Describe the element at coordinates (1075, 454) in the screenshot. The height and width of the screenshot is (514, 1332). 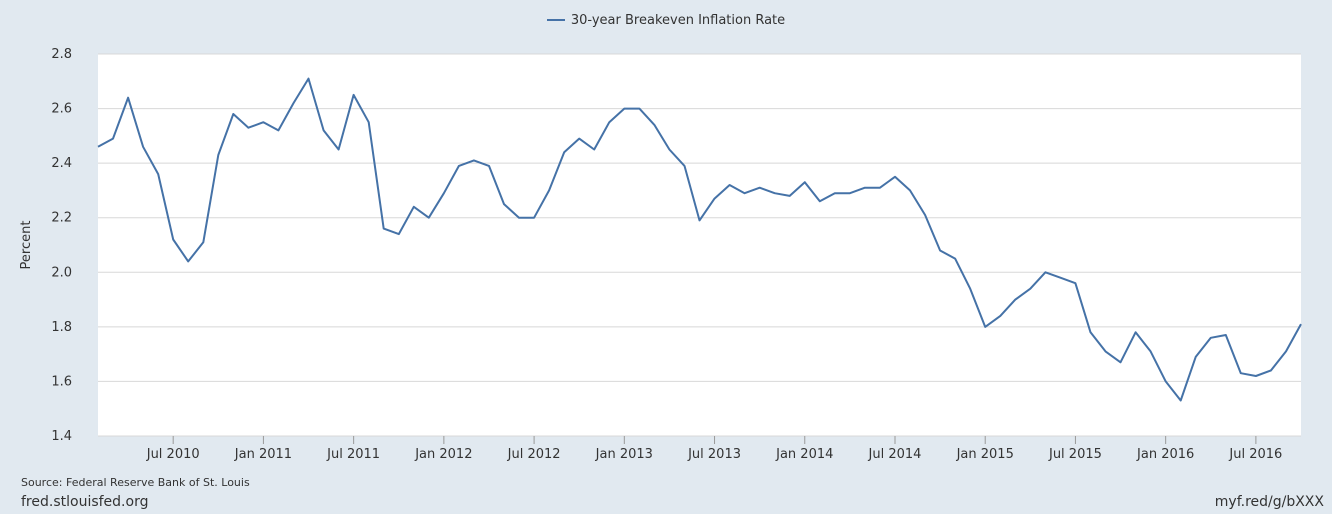
I see `x-tick-label: Jul 2015` at that location.